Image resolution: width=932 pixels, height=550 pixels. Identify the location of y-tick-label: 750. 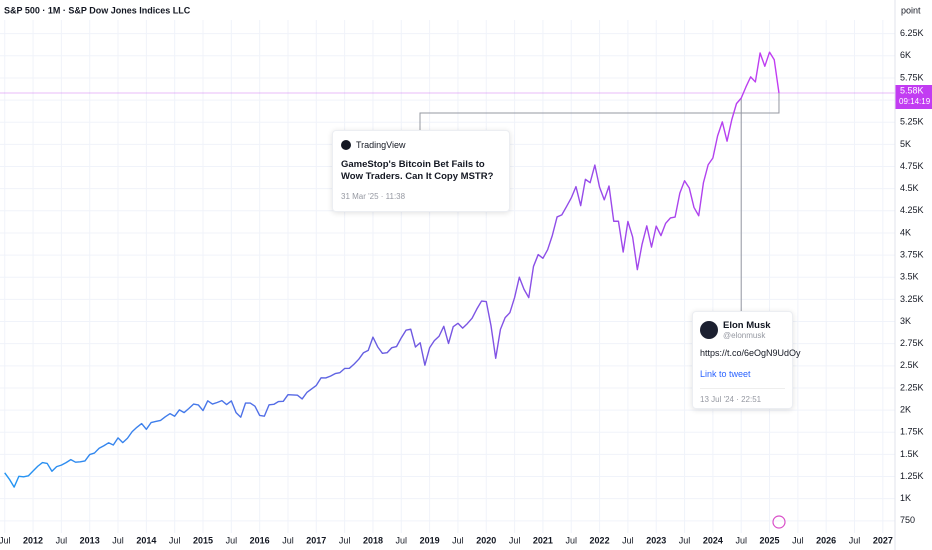
(907, 520).